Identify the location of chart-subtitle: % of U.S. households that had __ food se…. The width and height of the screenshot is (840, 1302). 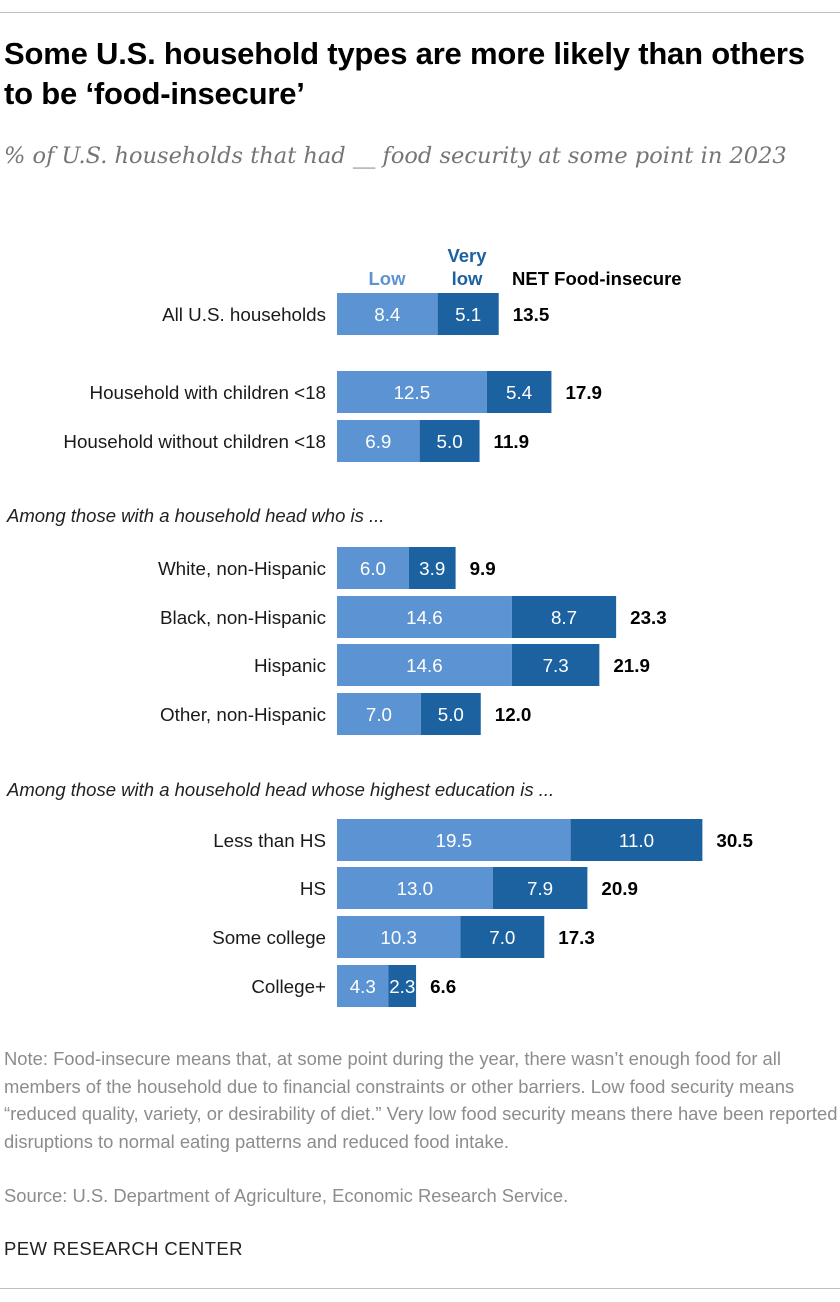
(395, 156).